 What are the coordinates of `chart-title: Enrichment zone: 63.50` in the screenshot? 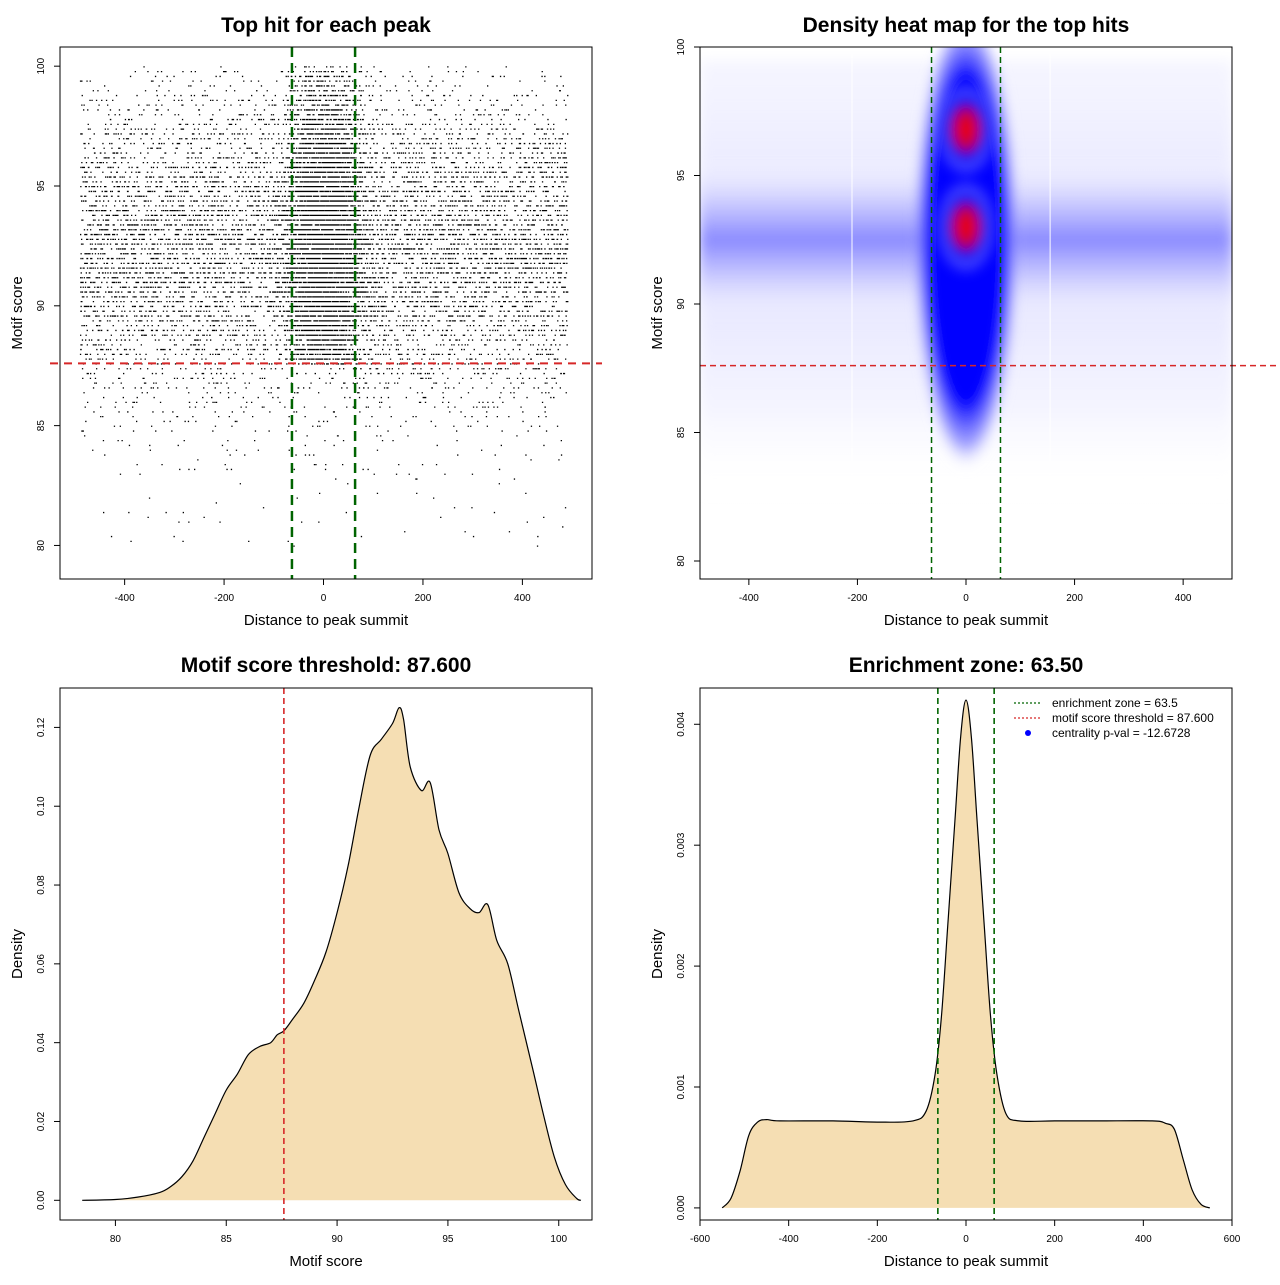 It's located at (966, 665).